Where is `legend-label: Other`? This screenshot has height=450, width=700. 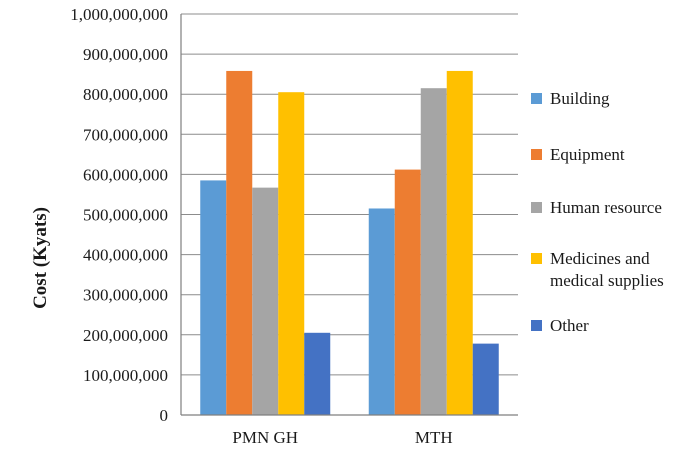 legend-label: Other is located at coordinates (569, 325).